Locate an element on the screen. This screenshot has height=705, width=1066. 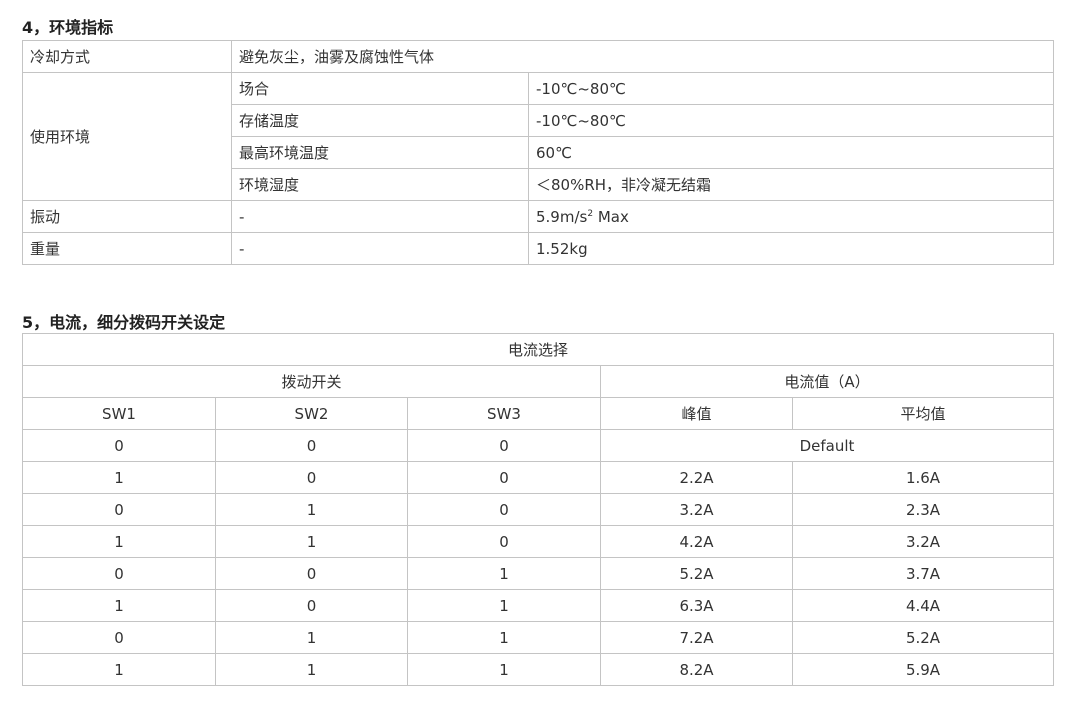
cell-sublabel: 场合 is located at coordinates (380, 88).